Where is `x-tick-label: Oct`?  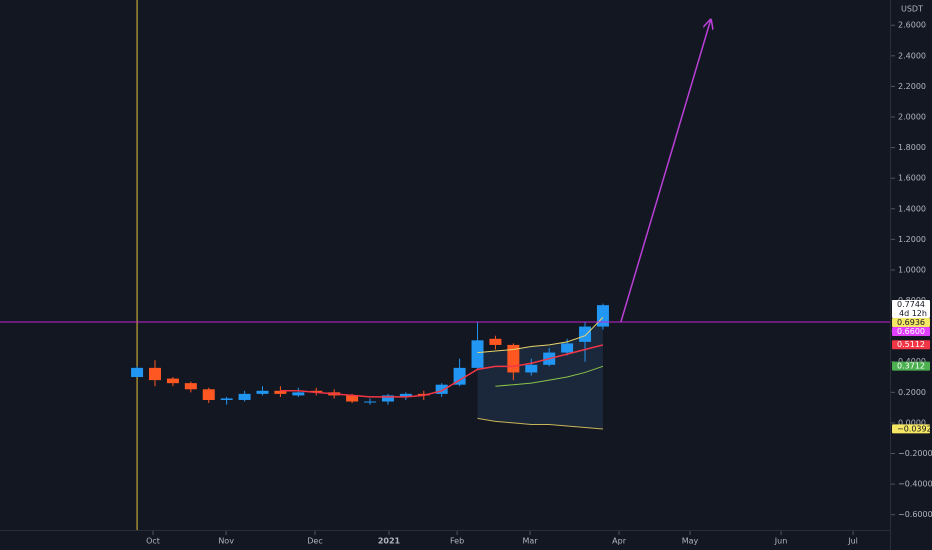
x-tick-label: Oct is located at coordinates (153, 541).